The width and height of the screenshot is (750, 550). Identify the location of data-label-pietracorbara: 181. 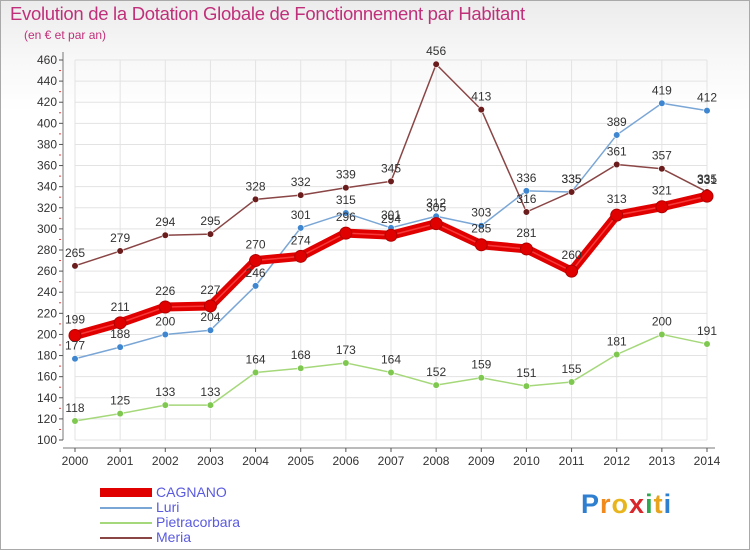
(617, 342).